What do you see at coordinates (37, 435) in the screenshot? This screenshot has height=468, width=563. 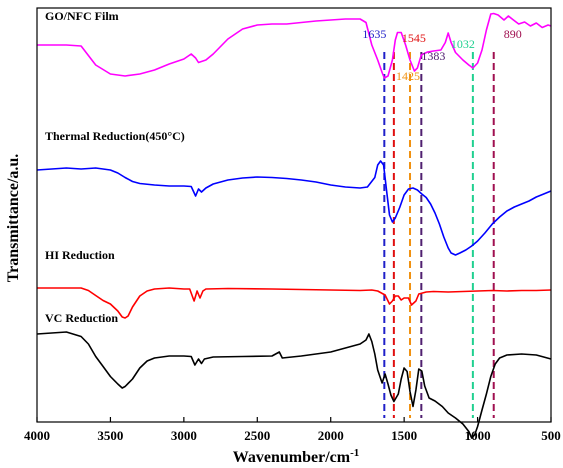 I see `x-tick-label-4000: 4000` at bounding box center [37, 435].